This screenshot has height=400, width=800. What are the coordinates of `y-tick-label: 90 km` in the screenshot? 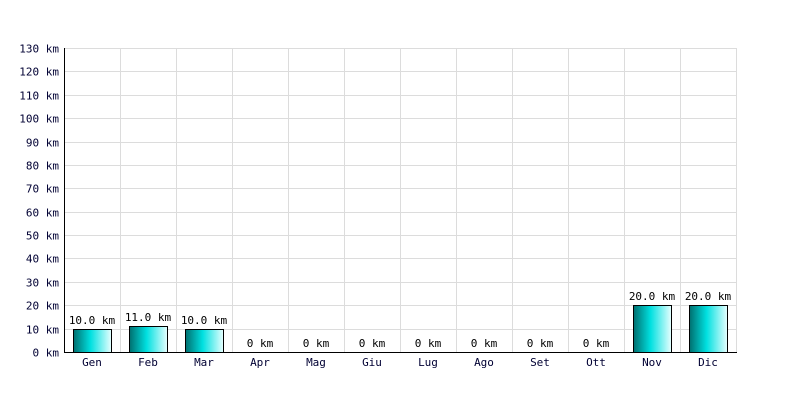 It's located at (42, 143).